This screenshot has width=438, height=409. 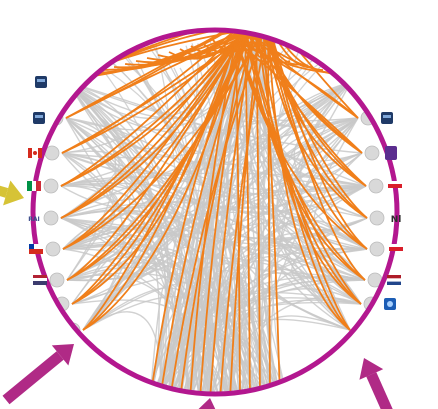 What do you see at coordinates (33, 378) in the screenshot?
I see `magenta-arrow-left-shaft` at bounding box center [33, 378].